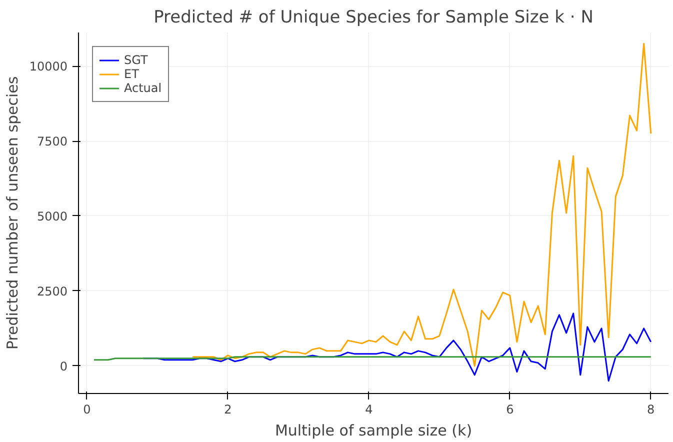 The width and height of the screenshot is (673, 442). What do you see at coordinates (87, 409) in the screenshot?
I see `x-tick-label: 0` at bounding box center [87, 409].